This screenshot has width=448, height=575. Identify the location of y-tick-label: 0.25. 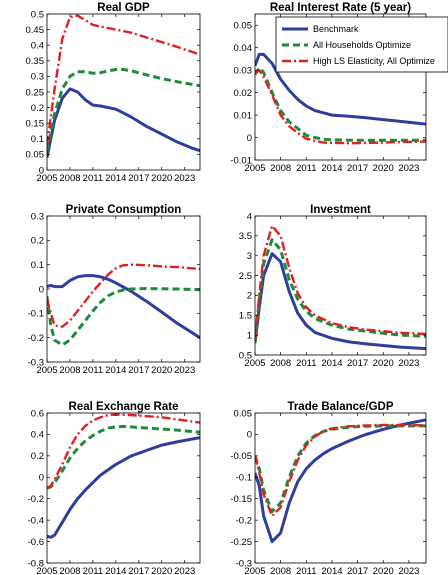
(35, 92).